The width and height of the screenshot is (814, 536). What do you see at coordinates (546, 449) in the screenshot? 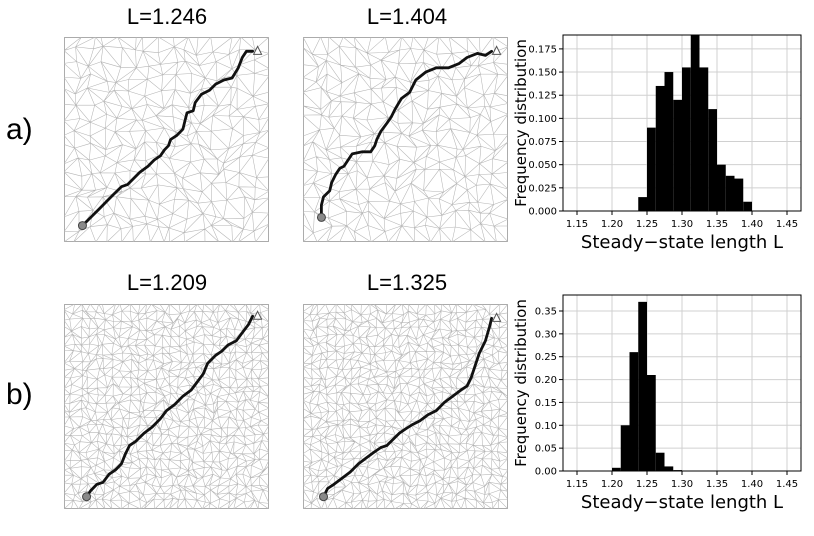
I see `y-tick-label: 0.05` at bounding box center [546, 449].